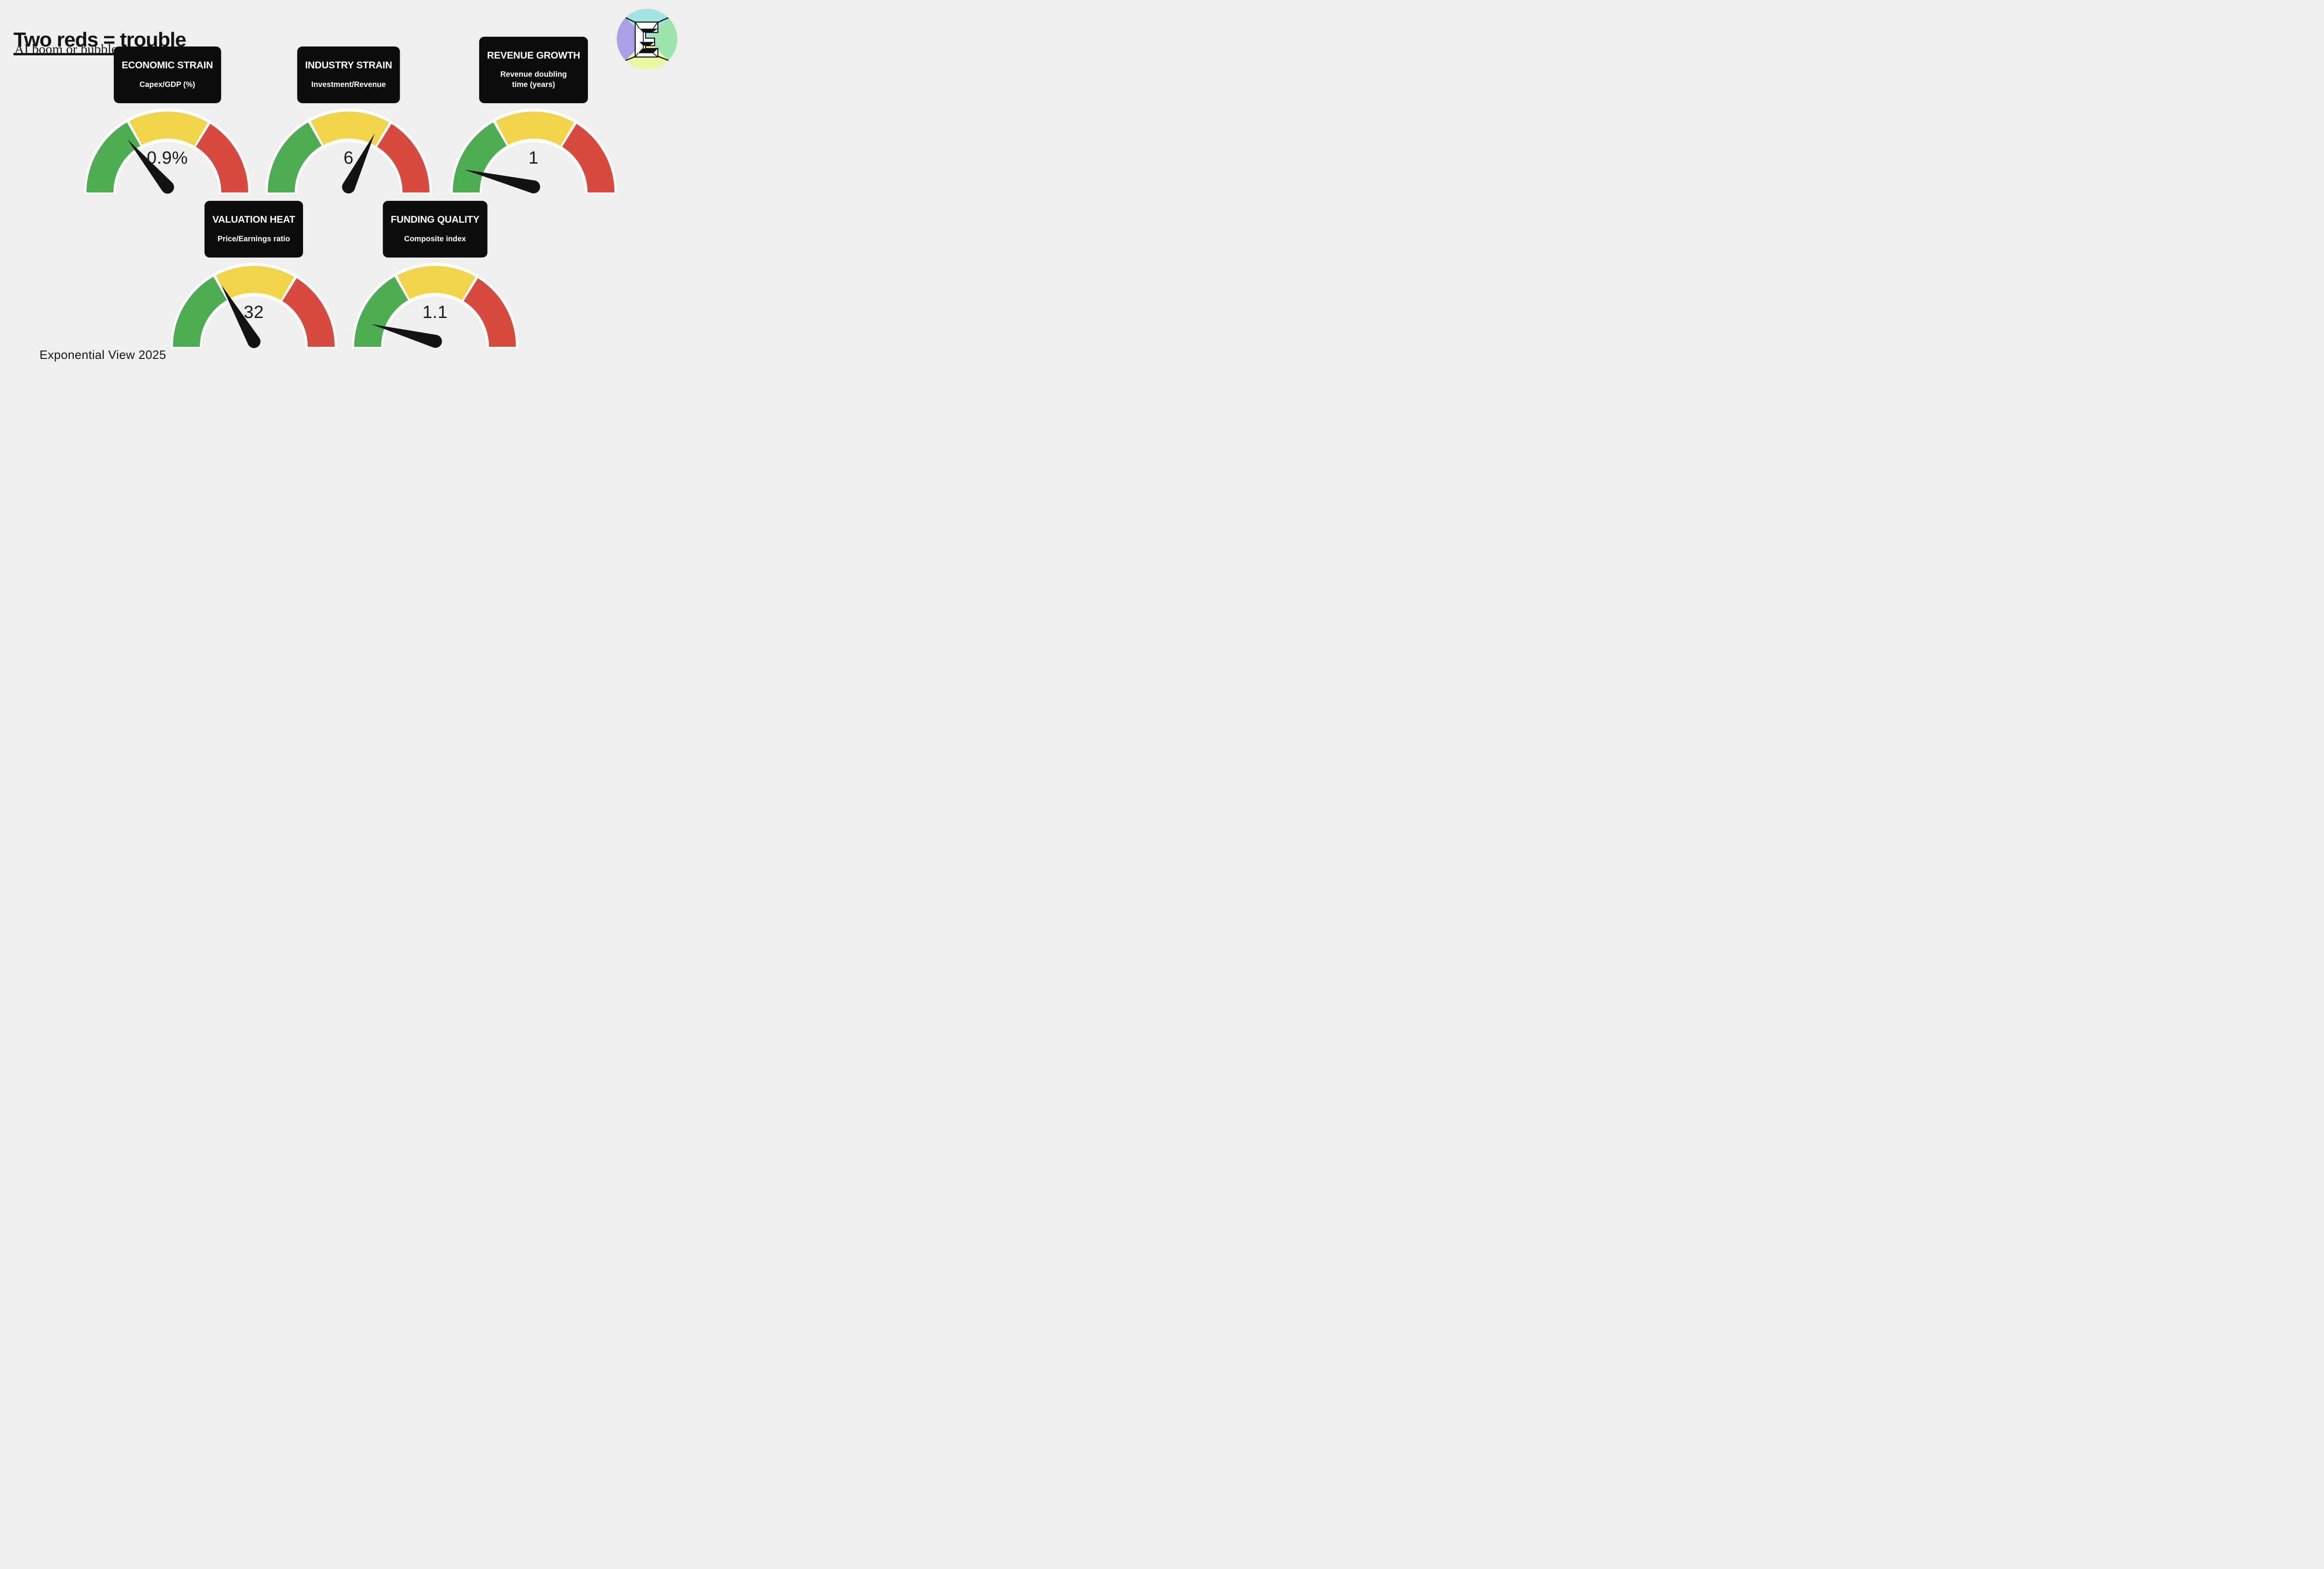 The width and height of the screenshot is (2324, 1569). I want to click on gauge-value: 1.1, so click(435, 312).